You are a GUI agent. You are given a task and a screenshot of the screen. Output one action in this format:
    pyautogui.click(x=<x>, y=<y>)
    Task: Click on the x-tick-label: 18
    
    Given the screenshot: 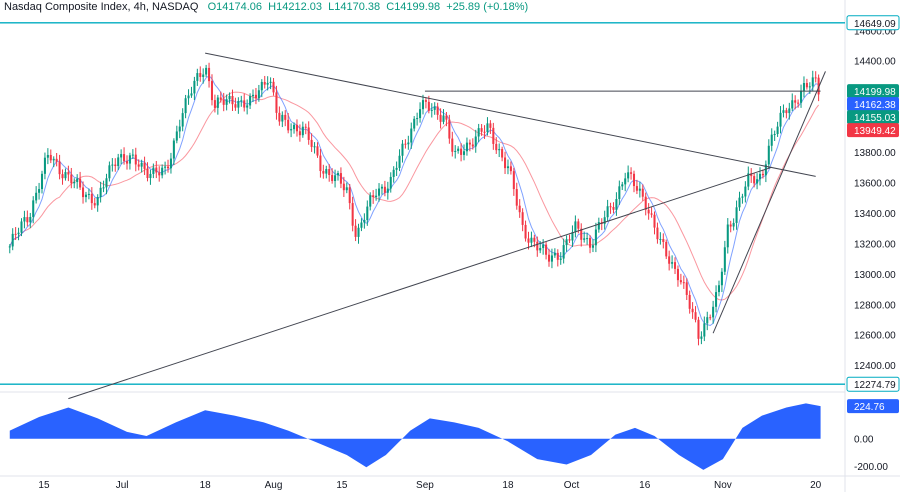 What is the action you would take?
    pyautogui.click(x=206, y=485)
    